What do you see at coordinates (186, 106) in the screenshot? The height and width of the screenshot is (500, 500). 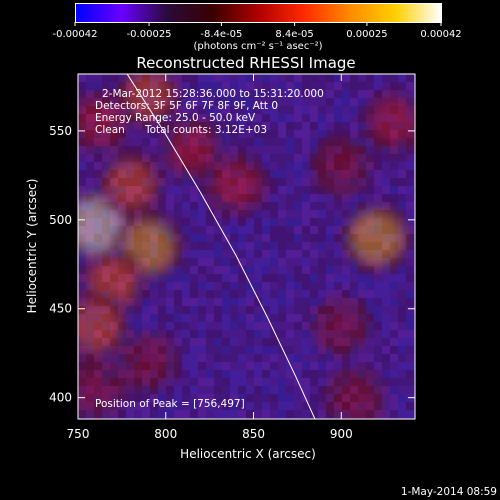 I see `info-detectors: Detectors: 3F 5F 6F 7F 8F 9F, Att 0` at bounding box center [186, 106].